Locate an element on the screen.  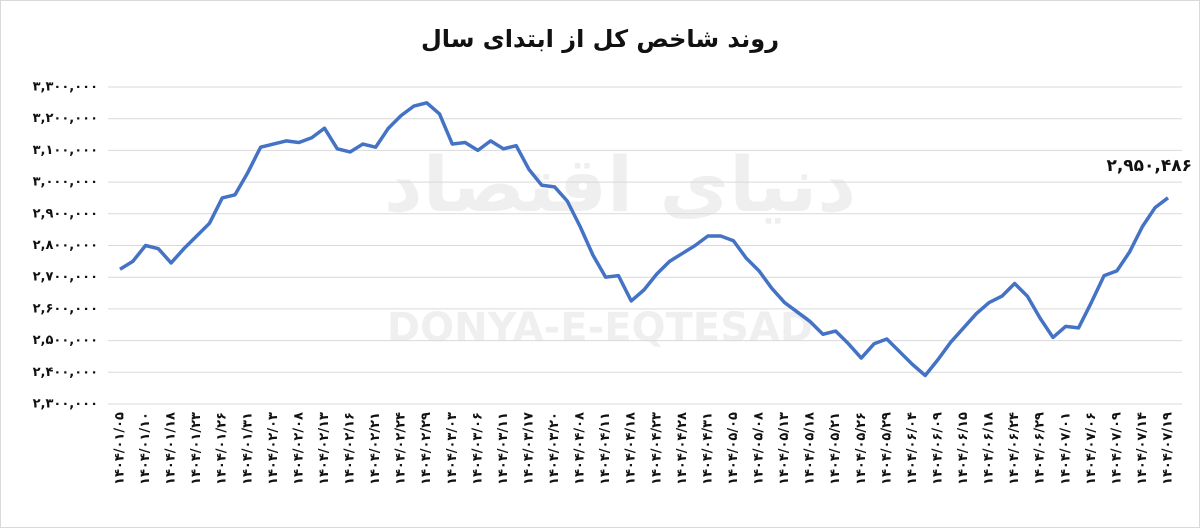
x-tick-label: ۱۴۰۴/۰۷/۰۱ is located at coordinates (1065, 448).